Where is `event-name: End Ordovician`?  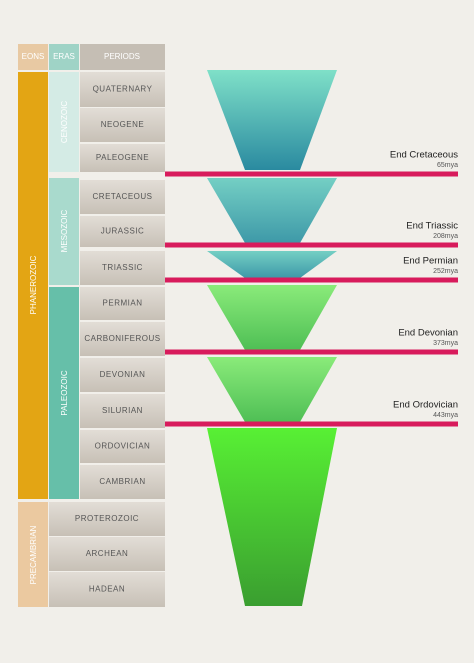 event-name: End Ordovician is located at coordinates (425, 405).